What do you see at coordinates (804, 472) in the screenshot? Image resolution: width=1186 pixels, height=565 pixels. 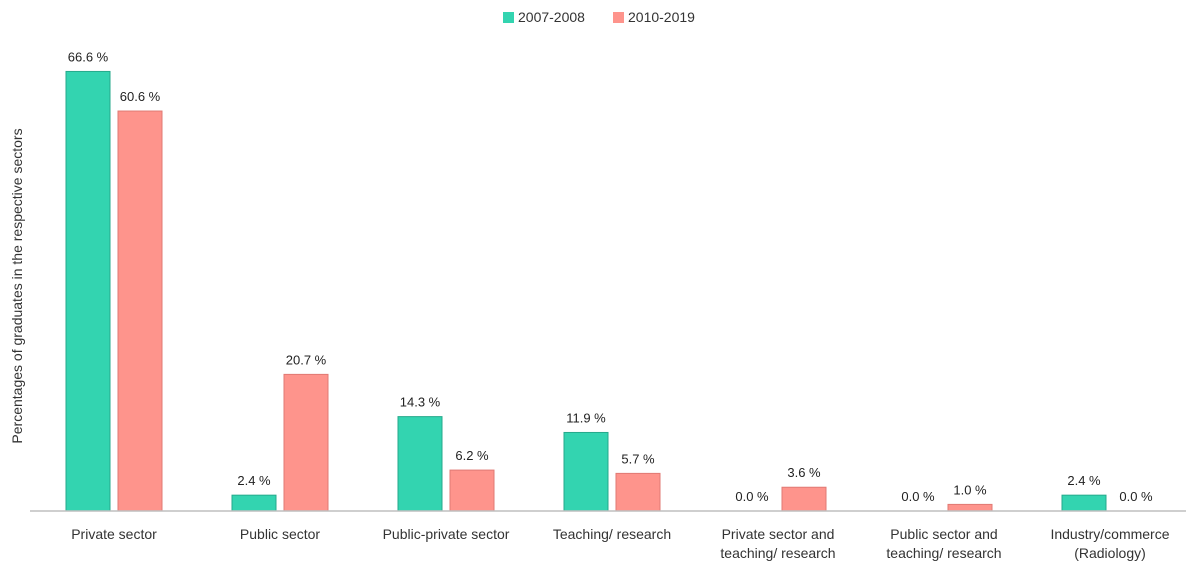 I see `data-label: 3.6 %` at bounding box center [804, 472].